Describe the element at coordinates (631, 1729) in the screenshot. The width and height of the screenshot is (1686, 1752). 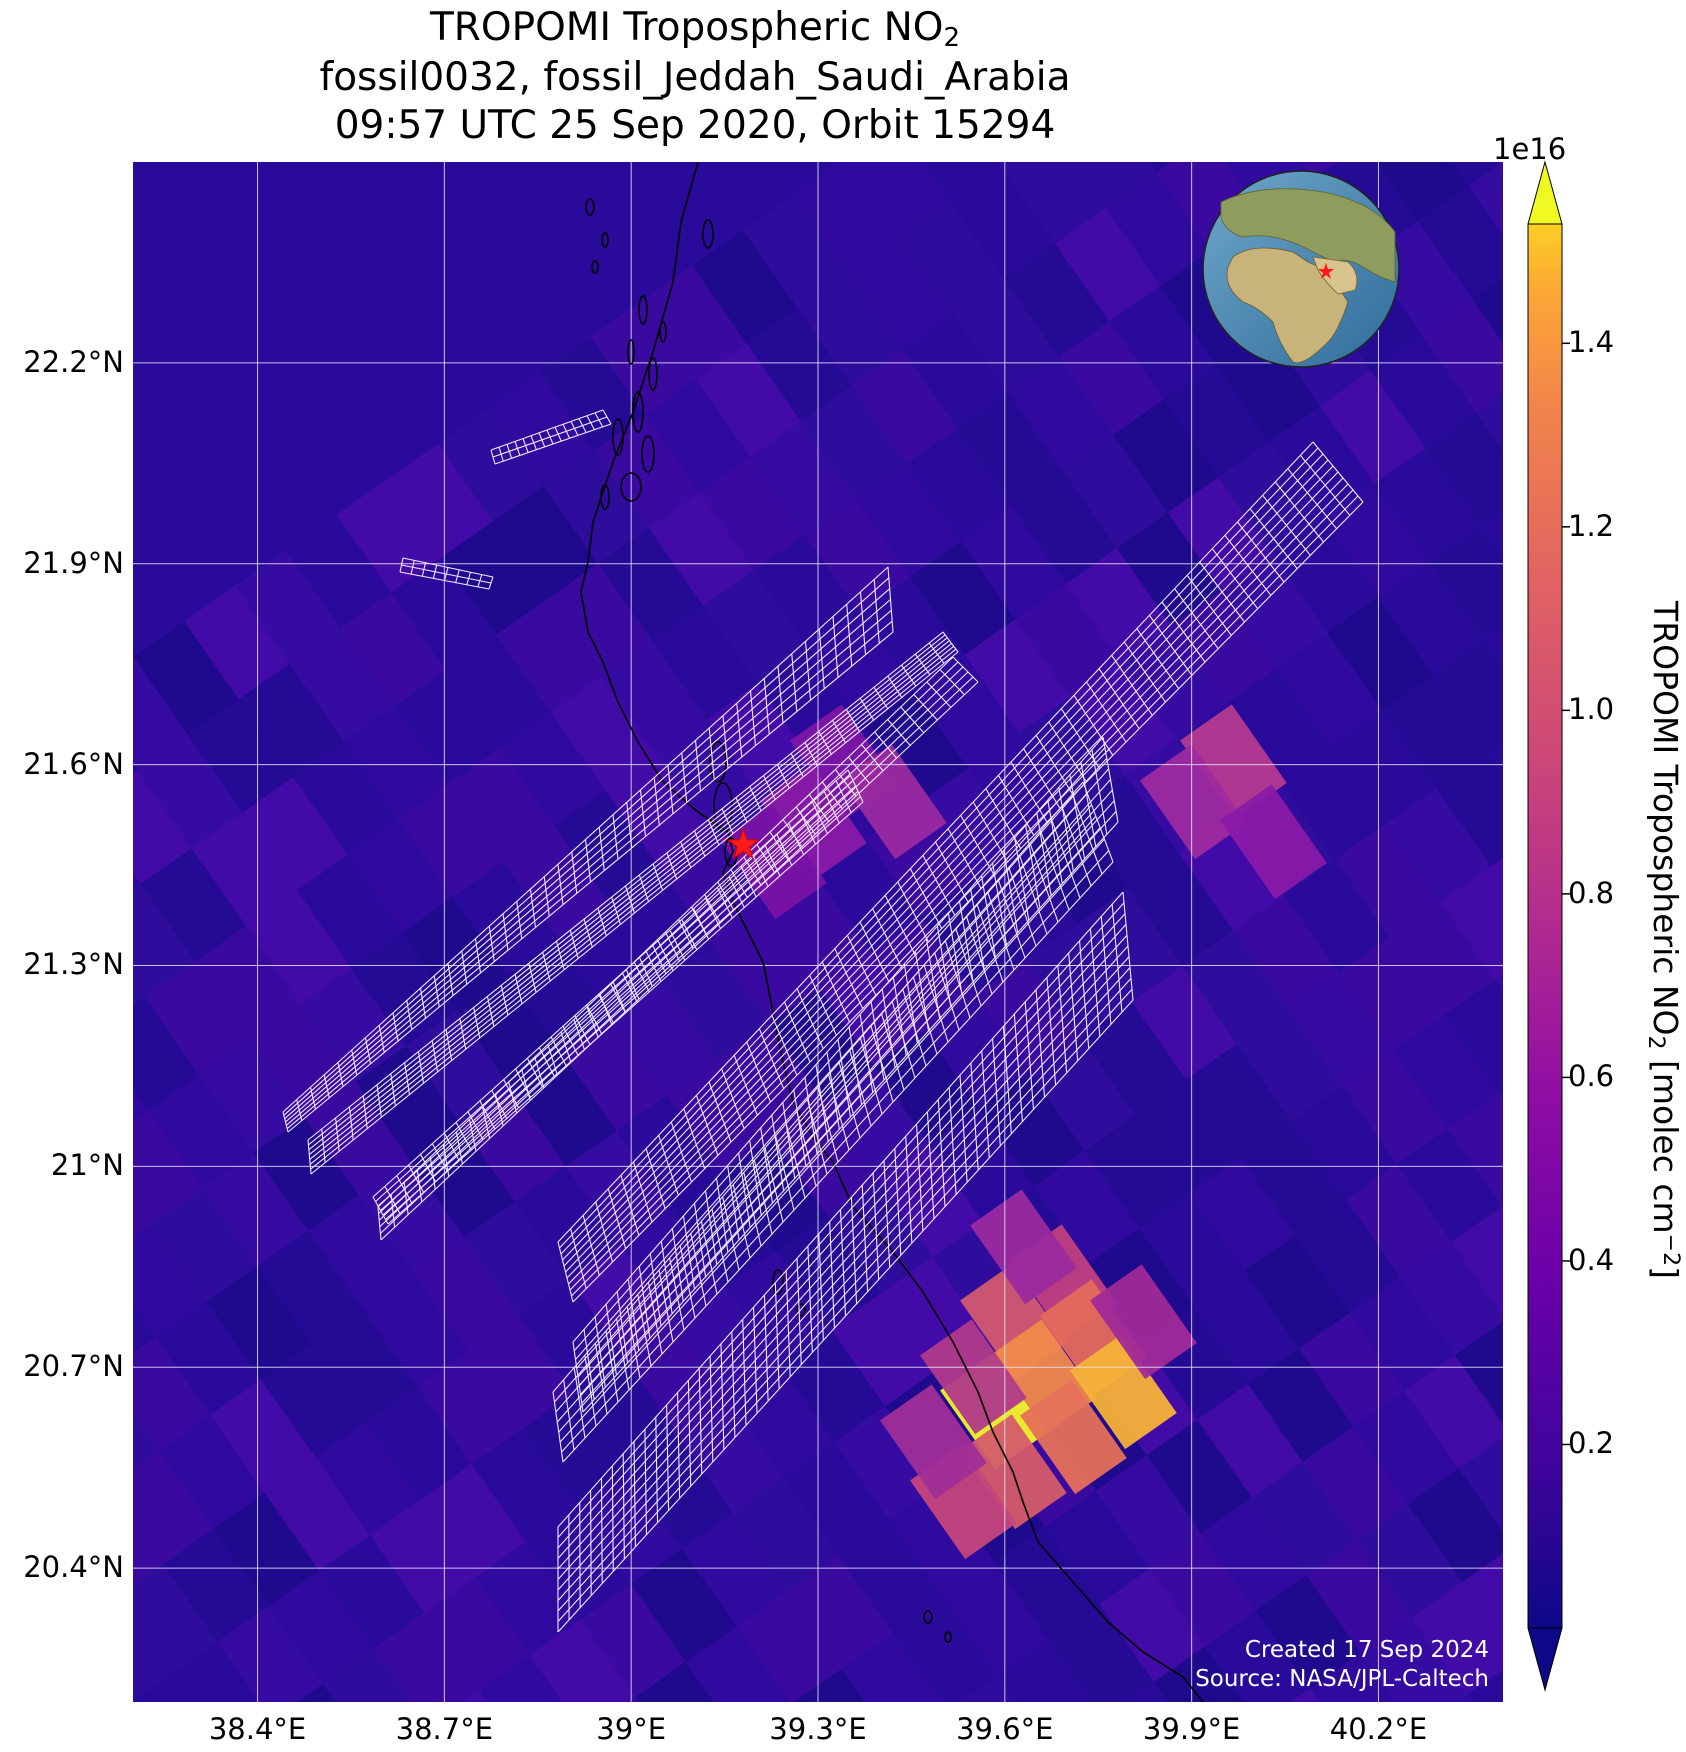
I see `longitude-tick-label: 39°E` at that location.